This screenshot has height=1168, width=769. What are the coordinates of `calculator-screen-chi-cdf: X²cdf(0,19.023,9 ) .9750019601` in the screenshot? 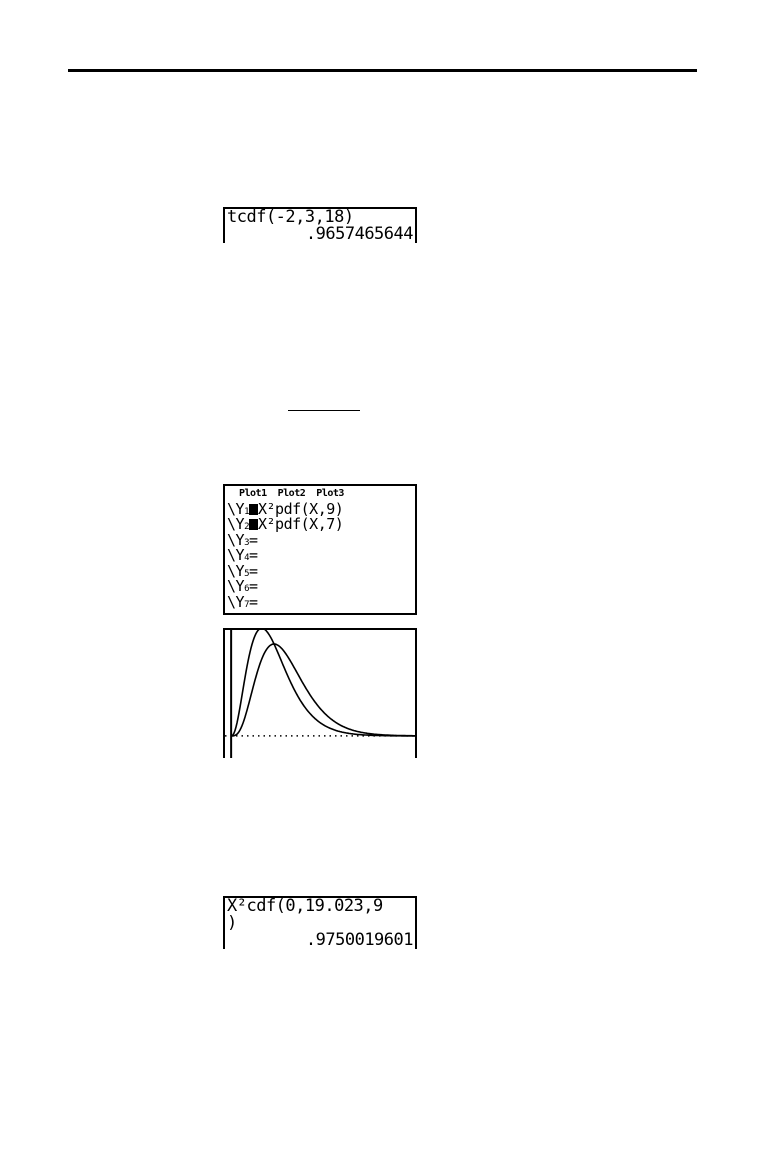 It's located at (320, 922).